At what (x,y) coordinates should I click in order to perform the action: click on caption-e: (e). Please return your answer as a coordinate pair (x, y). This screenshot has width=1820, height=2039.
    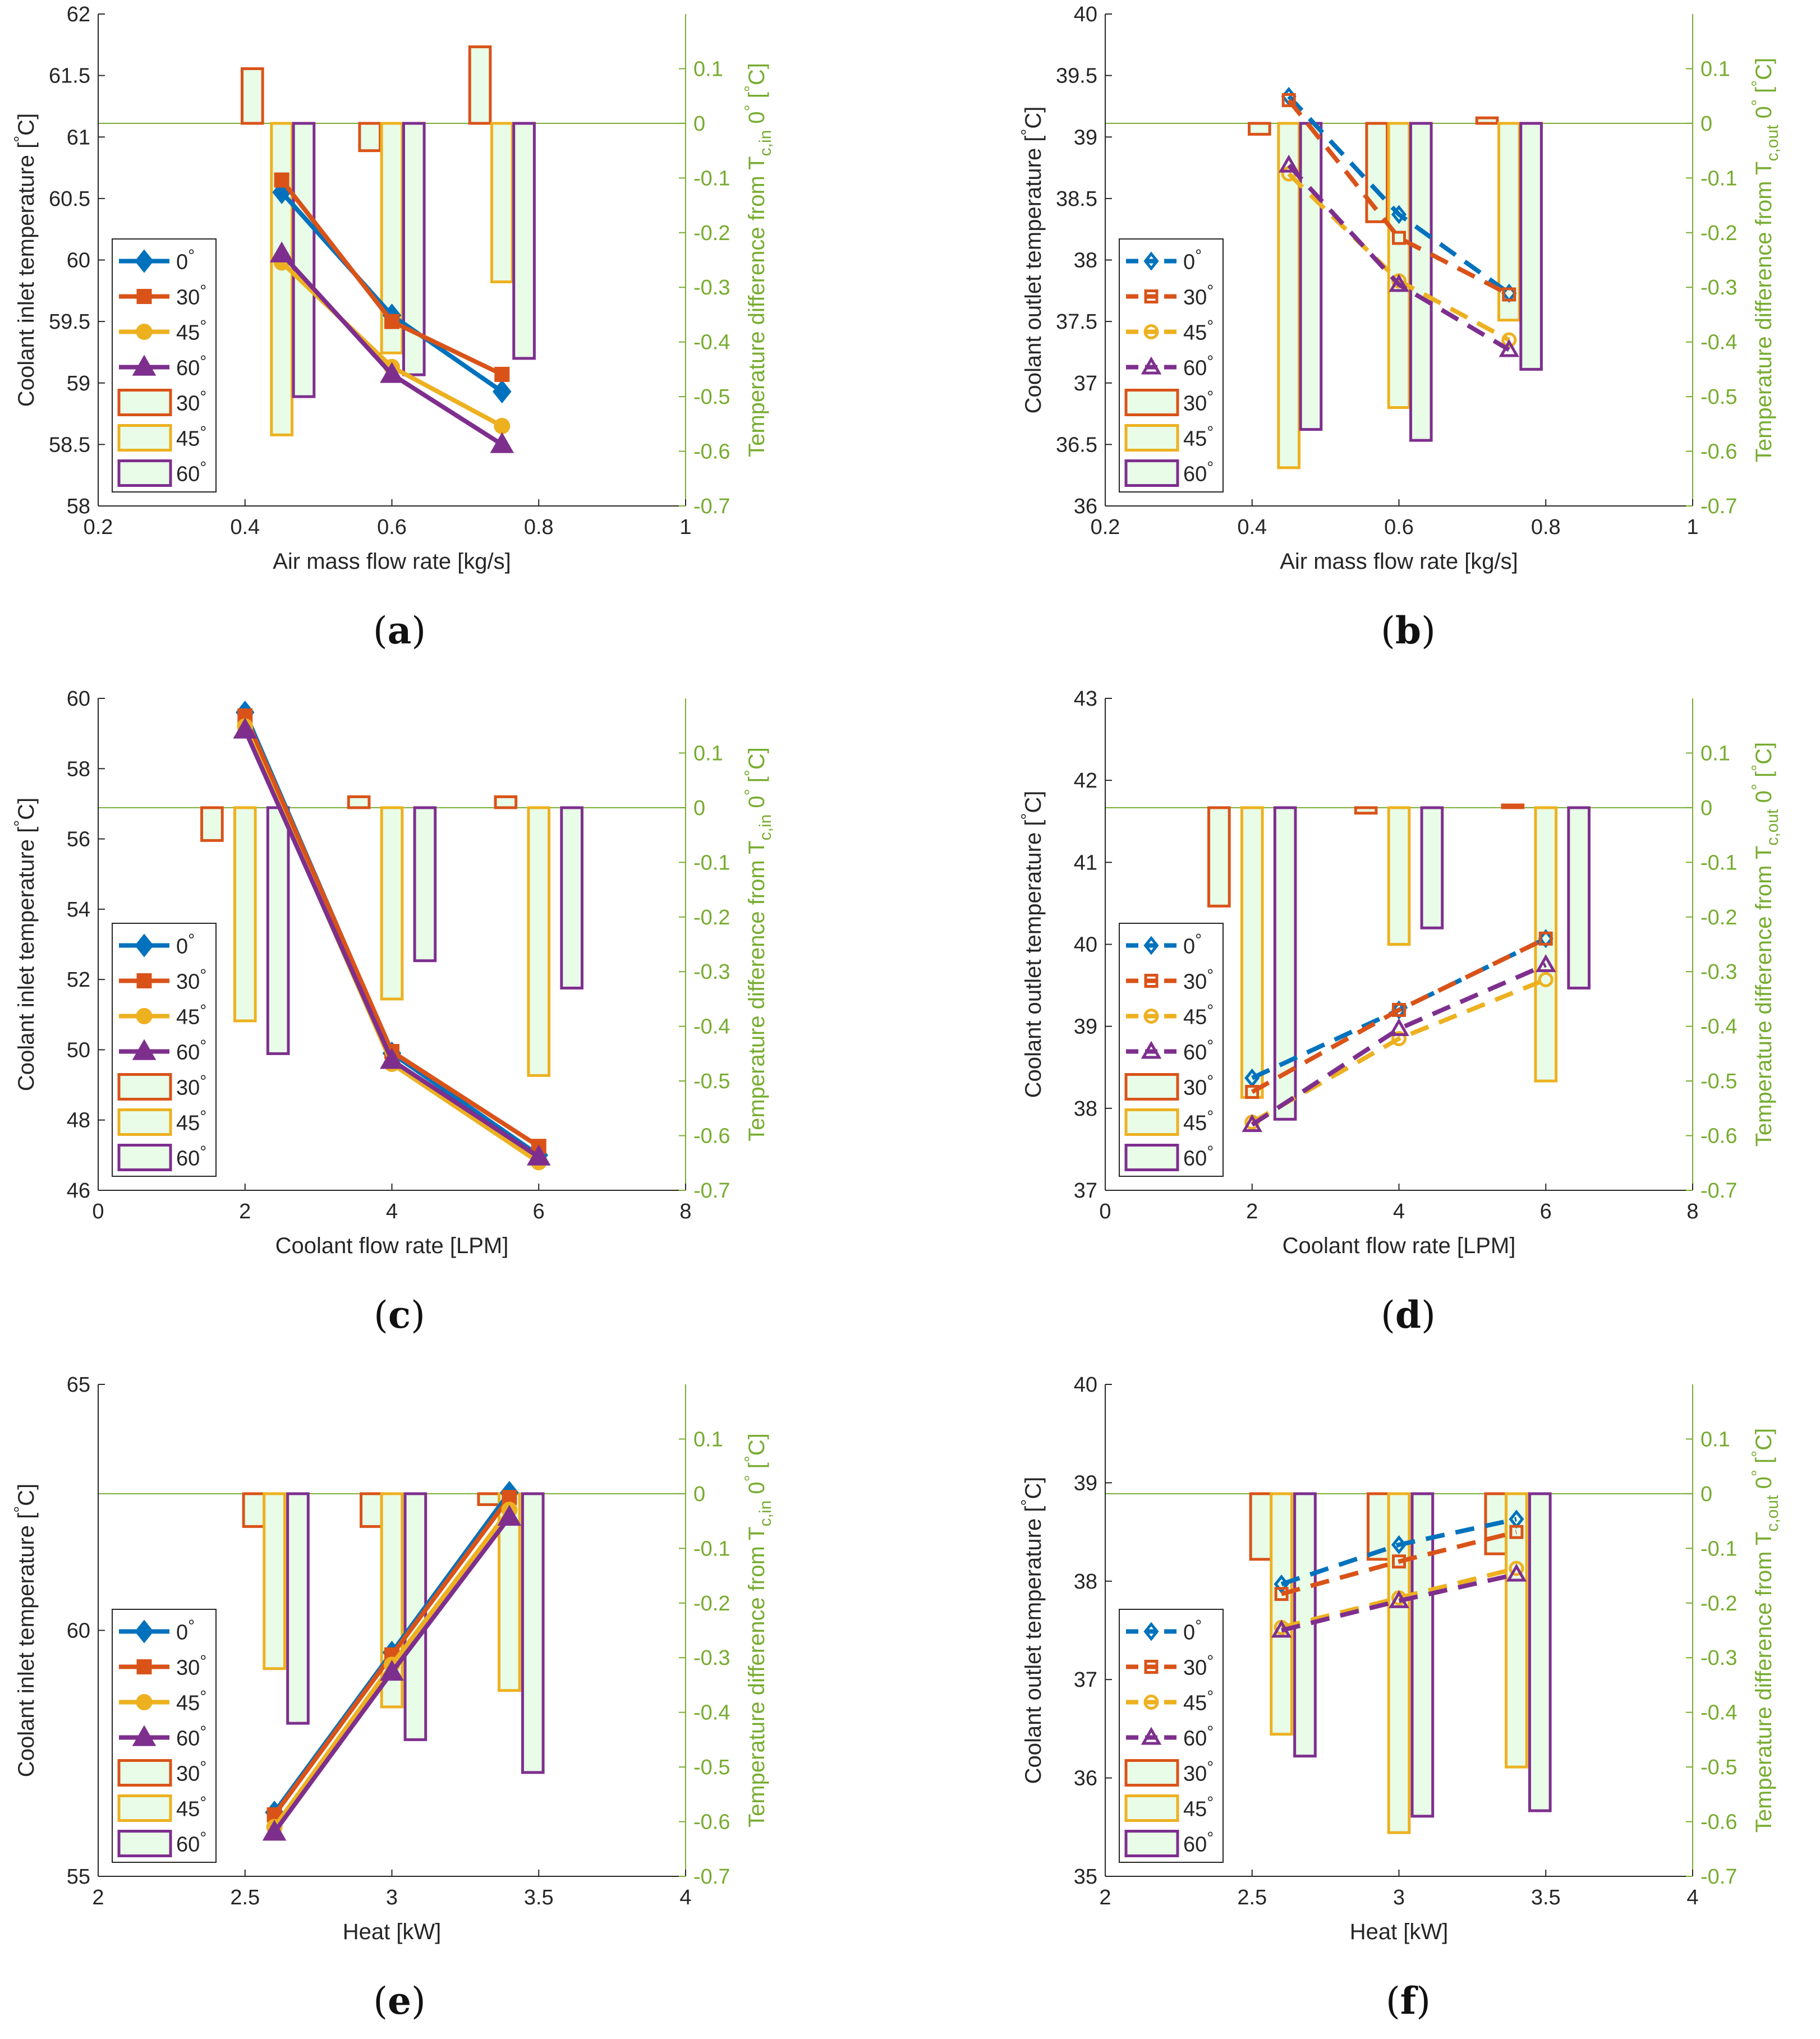
    Looking at the image, I should click on (399, 2001).